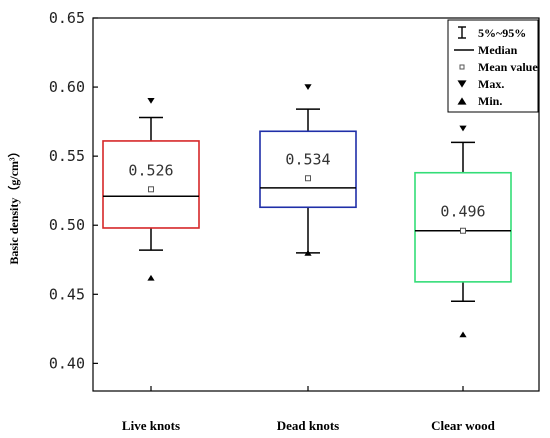  I want to click on legend-entry: Median, so click(498, 50).